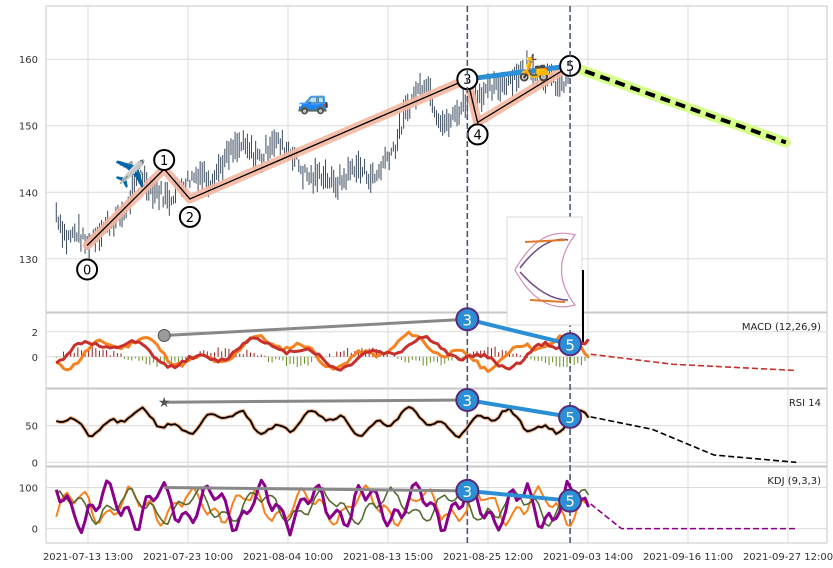 This screenshot has width=833, height=568. Describe the element at coordinates (688, 557) in the screenshot. I see `x-tick-label: 2021-09-16 11:00` at that location.